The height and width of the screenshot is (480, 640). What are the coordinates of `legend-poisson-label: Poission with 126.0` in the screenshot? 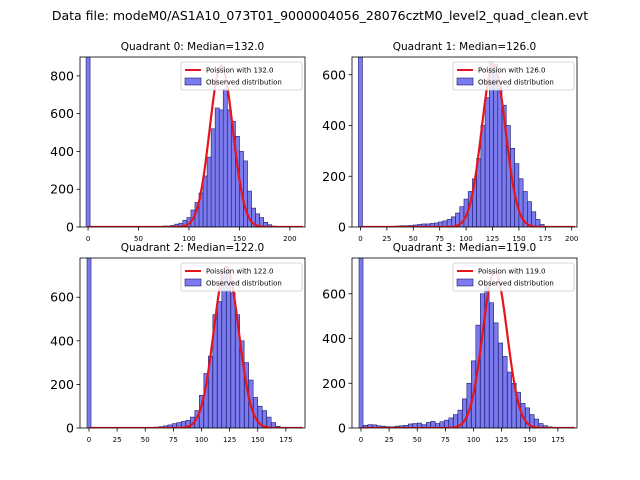 It's located at (512, 71).